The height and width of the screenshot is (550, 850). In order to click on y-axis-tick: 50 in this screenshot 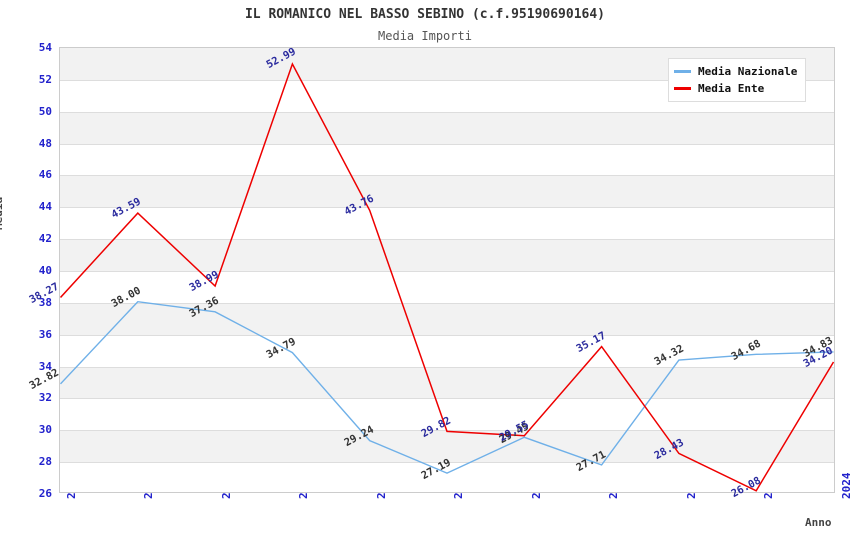, I will do `click(45, 111)`.